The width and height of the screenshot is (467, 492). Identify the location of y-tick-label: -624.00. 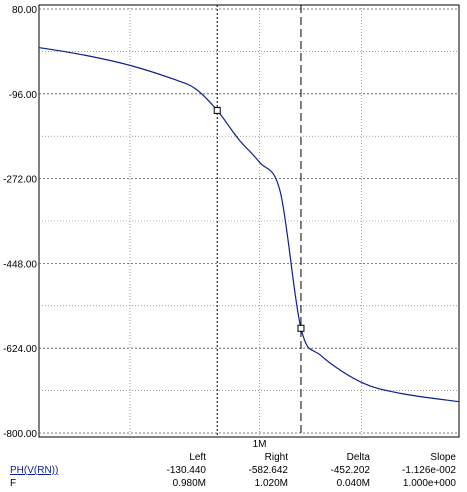
(20, 349).